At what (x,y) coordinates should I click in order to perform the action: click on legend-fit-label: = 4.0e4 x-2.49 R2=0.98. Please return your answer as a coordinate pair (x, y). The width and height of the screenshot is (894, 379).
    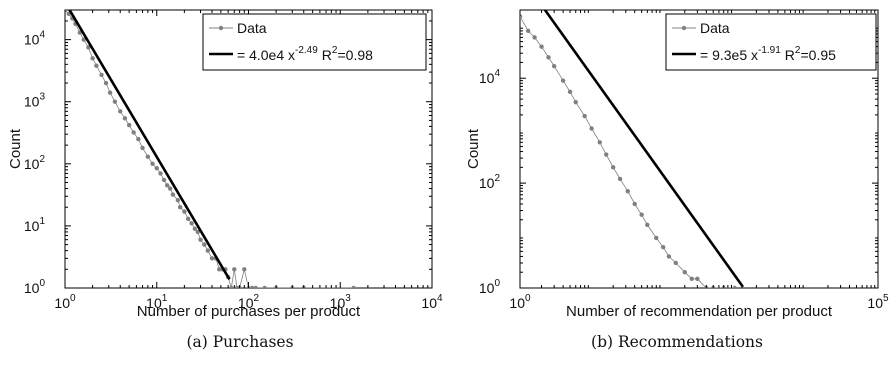
    Looking at the image, I should click on (305, 54).